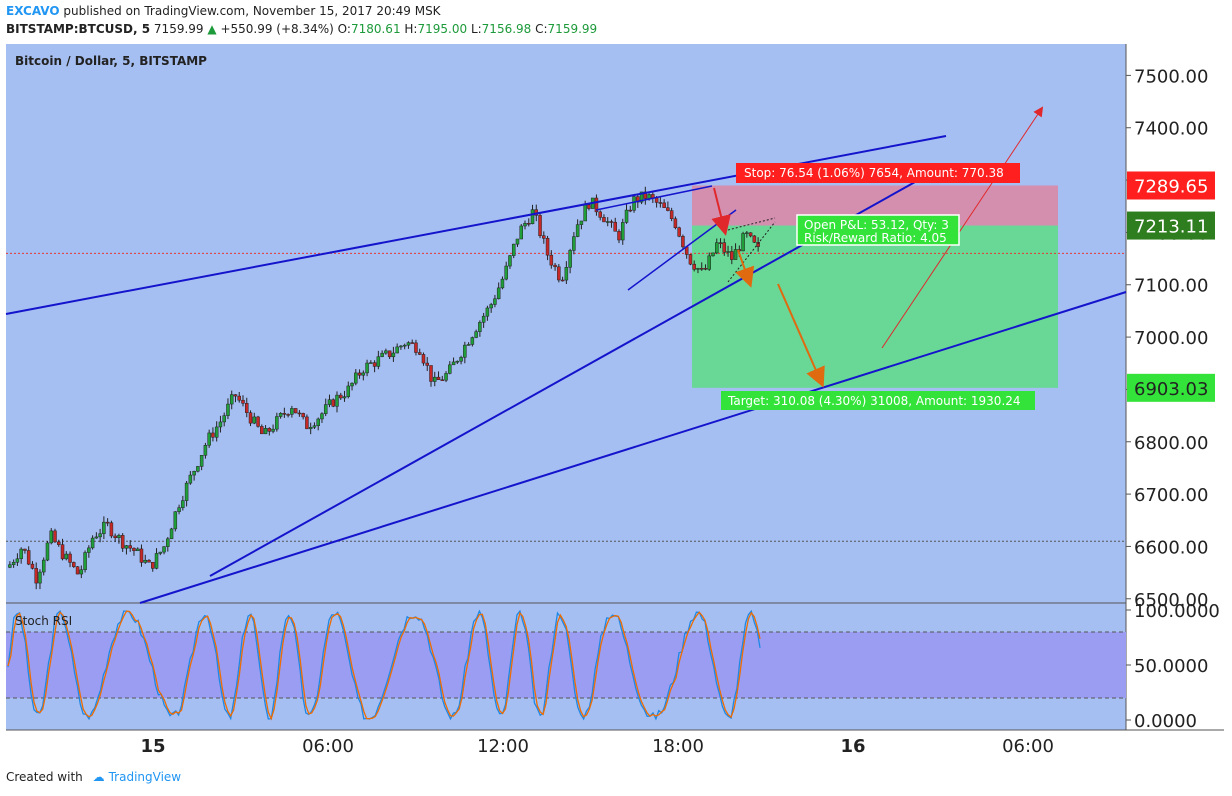  Describe the element at coordinates (721, 211) in the screenshot. I see `drop-arrow-red` at that location.